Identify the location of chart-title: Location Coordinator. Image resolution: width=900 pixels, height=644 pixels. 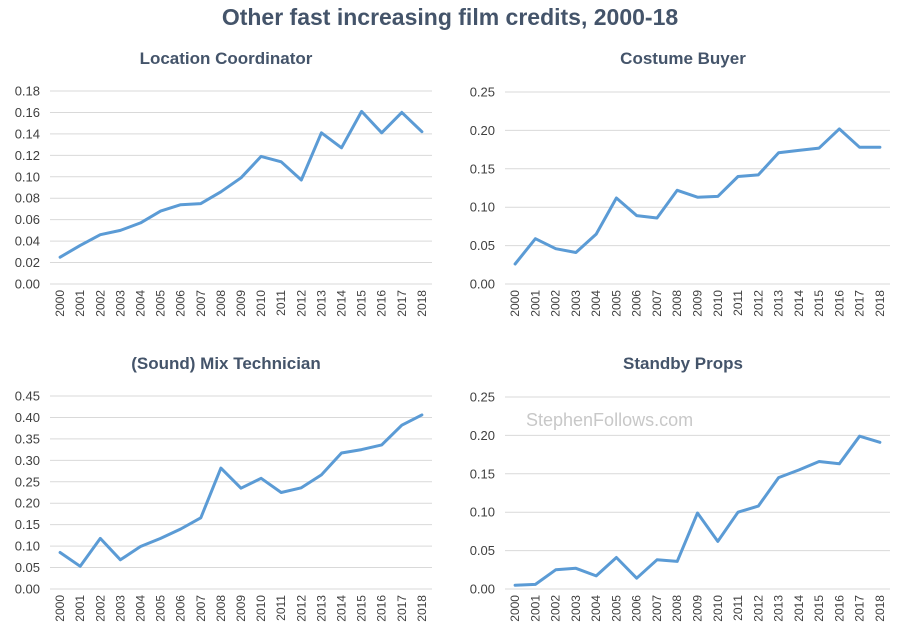
(226, 58).